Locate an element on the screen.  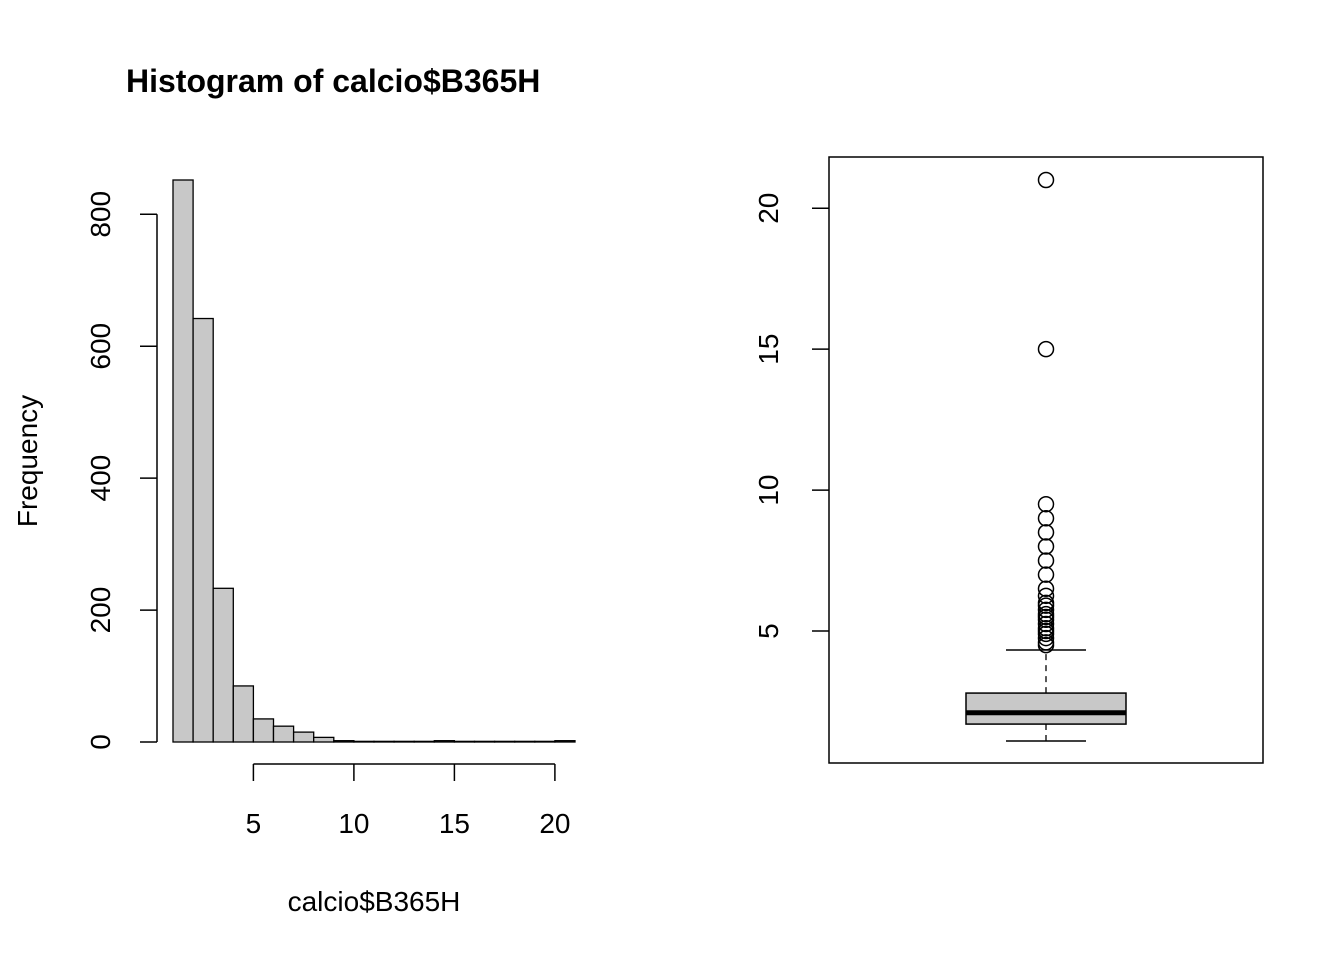
histogram-y-tick-label: 800 is located at coordinates (100, 214).